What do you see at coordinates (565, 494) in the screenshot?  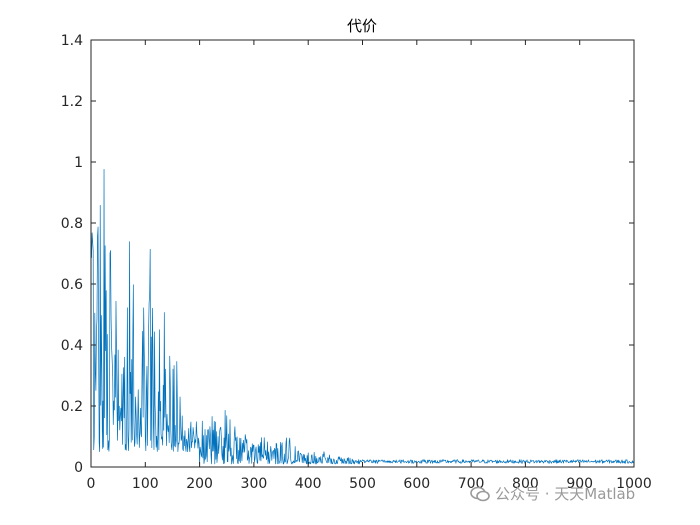 I see `watermark-text: 公众号 · 天天Matlab` at bounding box center [565, 494].